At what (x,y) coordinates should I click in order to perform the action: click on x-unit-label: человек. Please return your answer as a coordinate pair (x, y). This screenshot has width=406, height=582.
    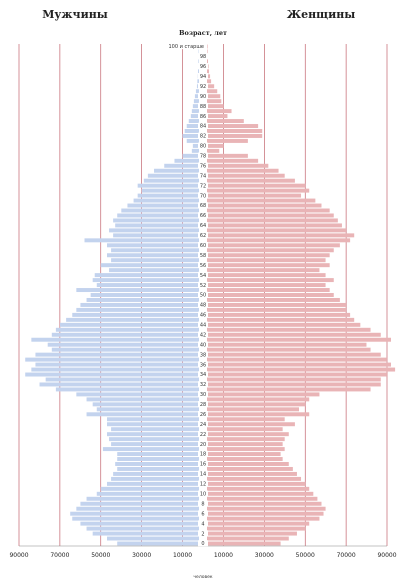
    Looking at the image, I should click on (202, 577).